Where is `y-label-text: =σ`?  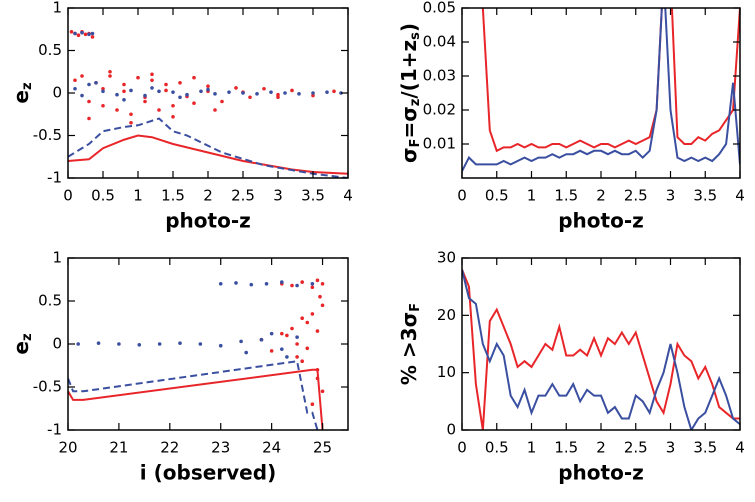
y-label-text: =σ is located at coordinates (409, 122).